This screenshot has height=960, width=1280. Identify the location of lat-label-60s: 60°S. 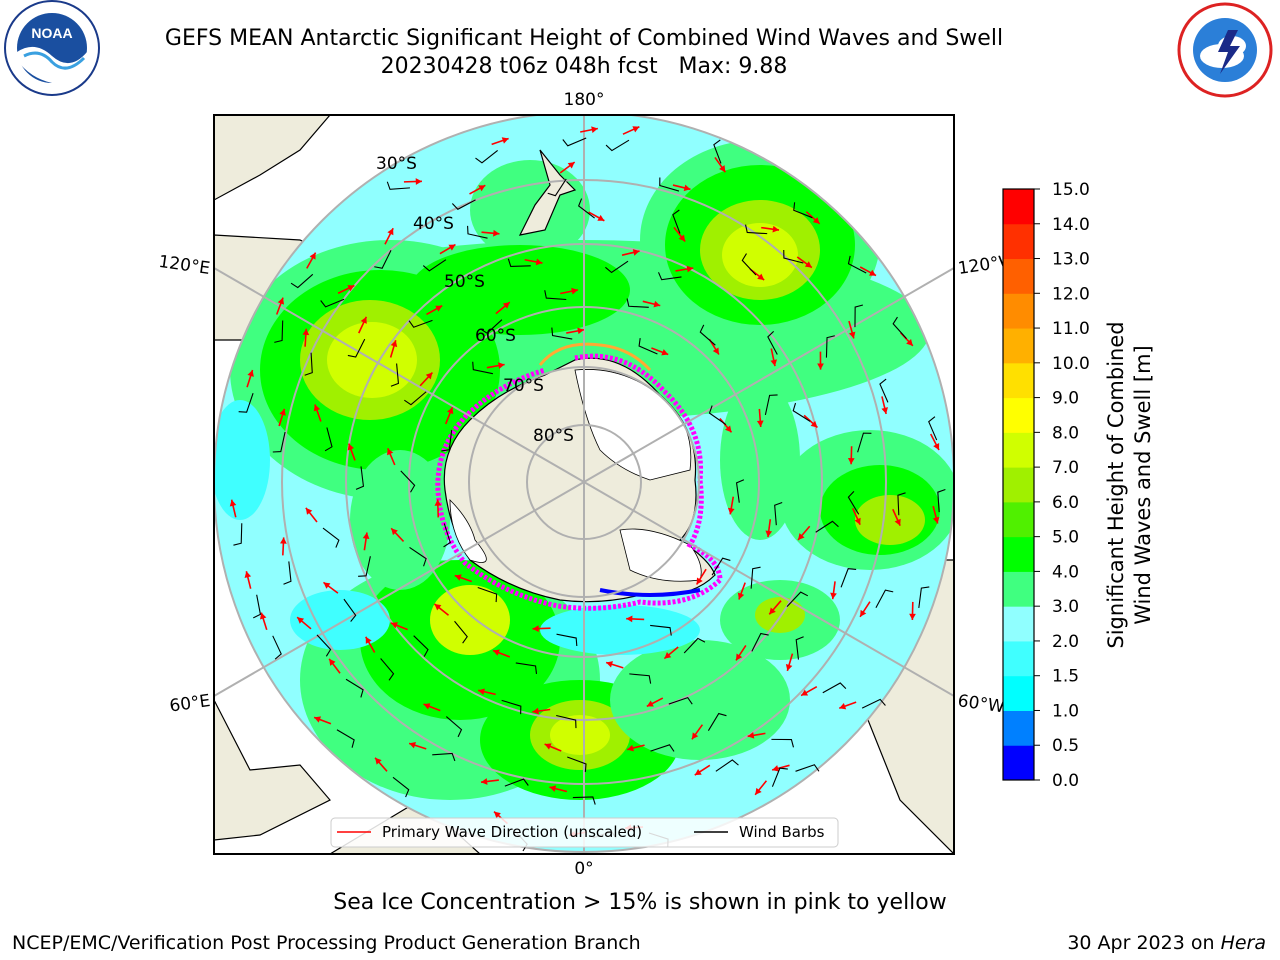
(495, 336).